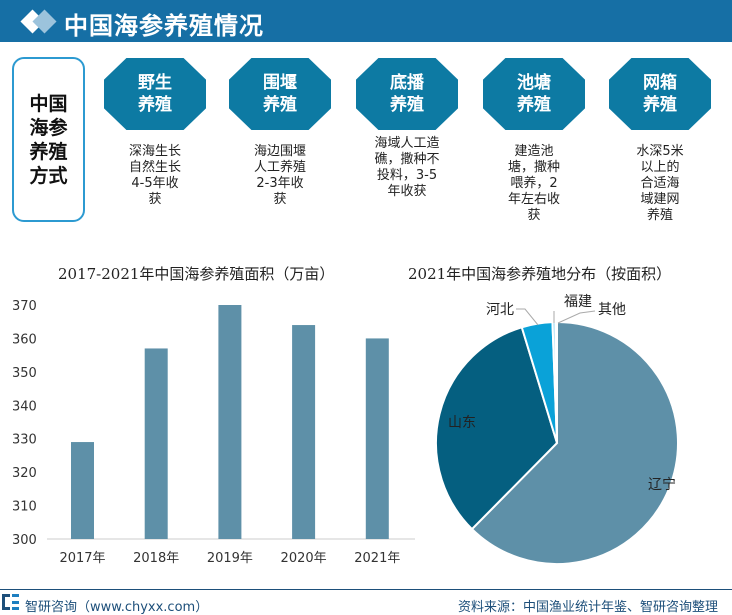  Describe the element at coordinates (24, 339) in the screenshot. I see `y-tick-label: 360` at that location.